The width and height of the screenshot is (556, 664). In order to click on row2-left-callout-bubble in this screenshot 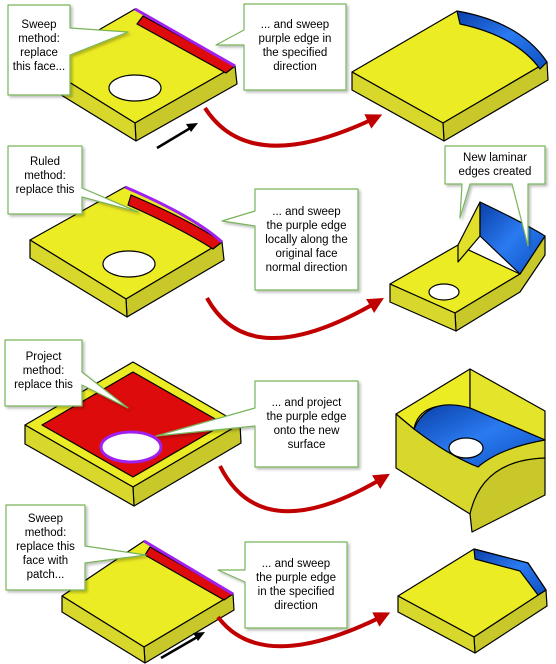, I will do `click(73, 180)`.